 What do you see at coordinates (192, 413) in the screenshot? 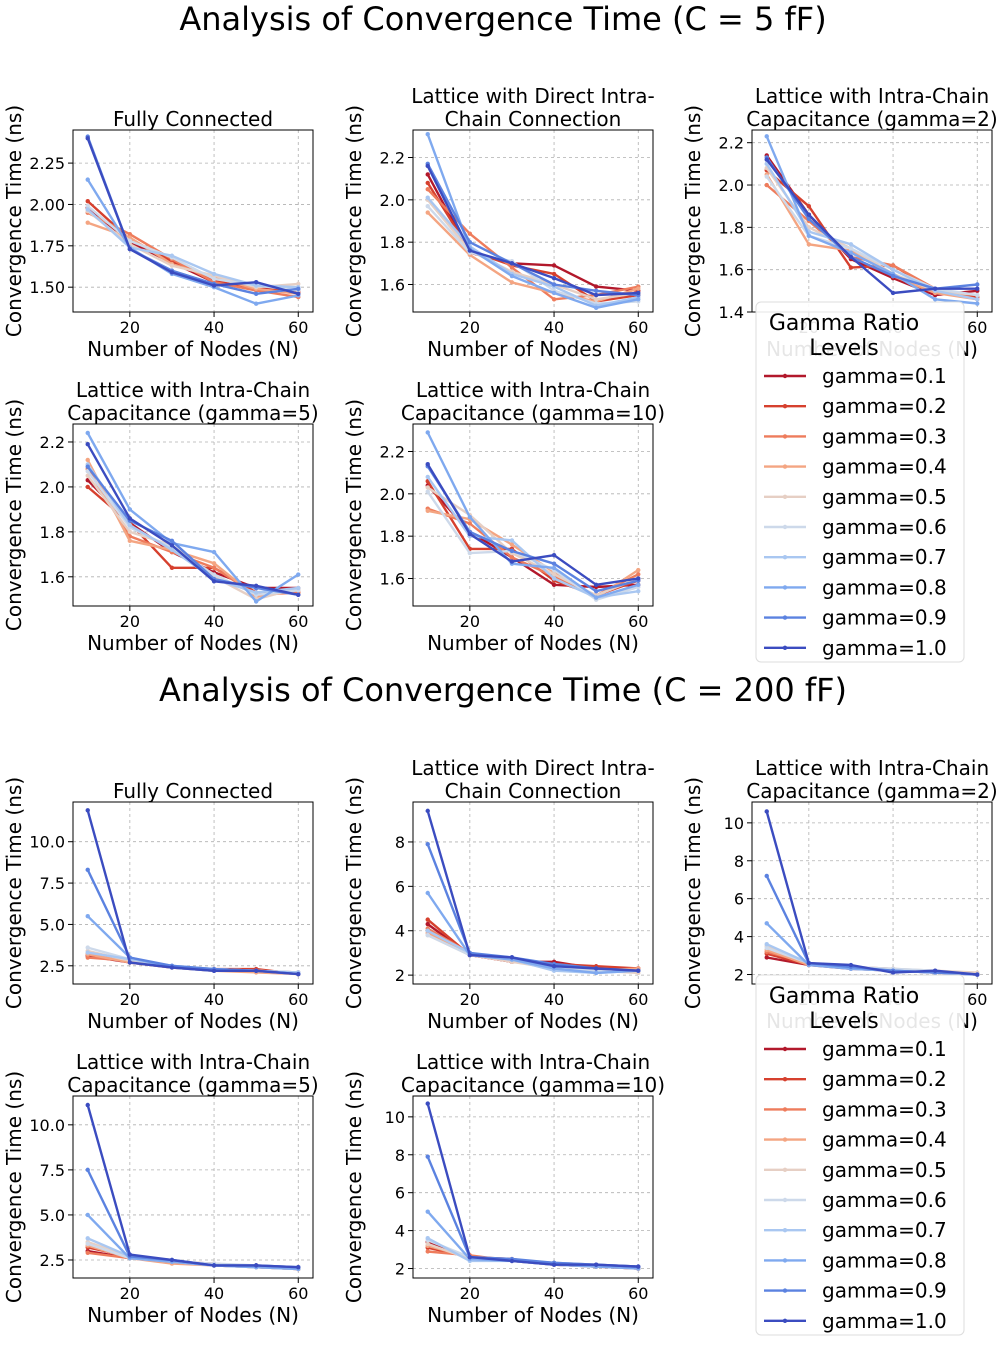
I see `chart-title: Capacitance (gamma=5)` at bounding box center [192, 413].